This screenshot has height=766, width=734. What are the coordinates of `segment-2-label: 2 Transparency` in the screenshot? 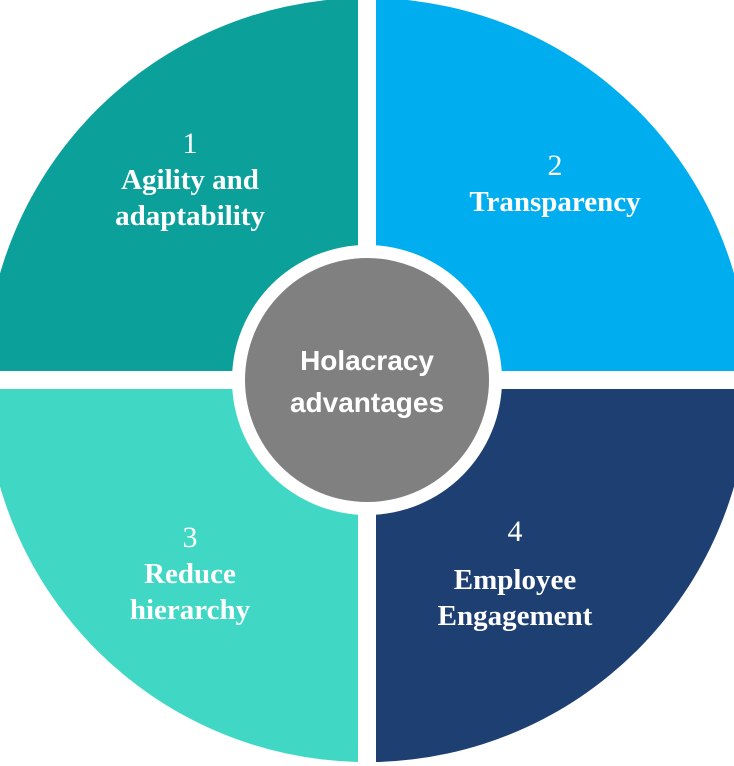 It's located at (555, 184).